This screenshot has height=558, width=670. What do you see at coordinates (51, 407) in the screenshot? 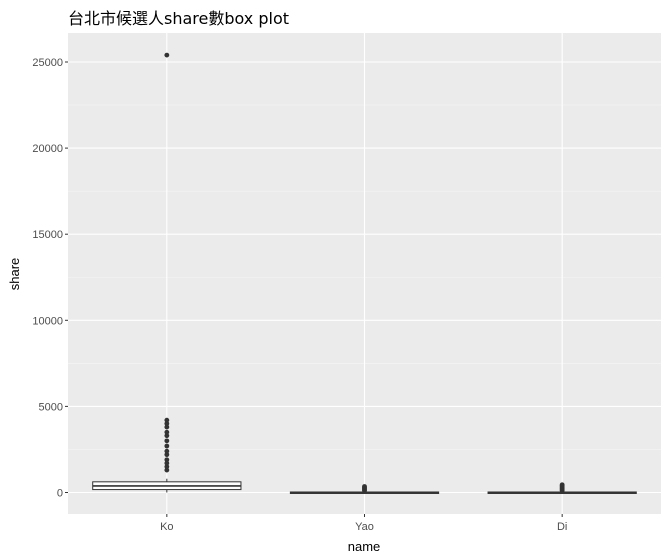
I see `y-tick-label: 5000` at bounding box center [51, 407].